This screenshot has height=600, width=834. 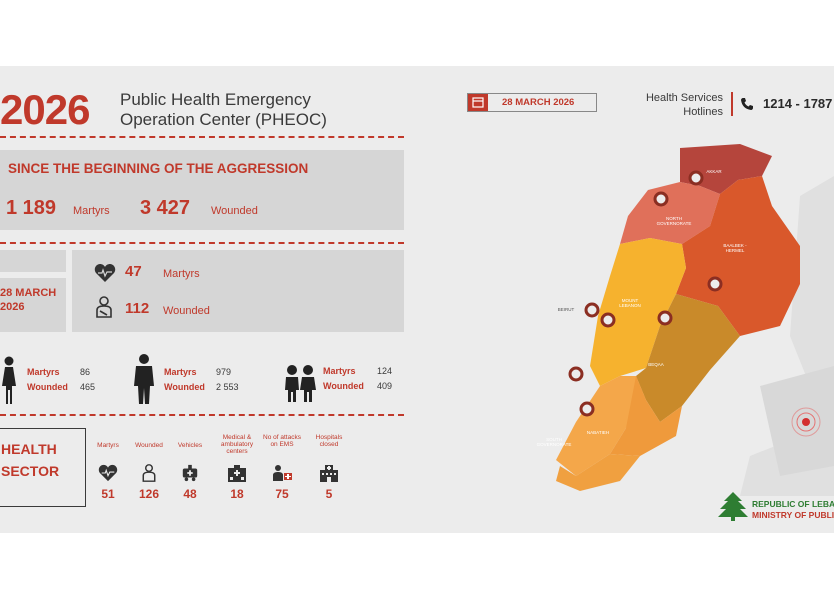 What do you see at coordinates (28, 300) in the screenshot?
I see `daily-date: 28 MARCH 2026` at bounding box center [28, 300].